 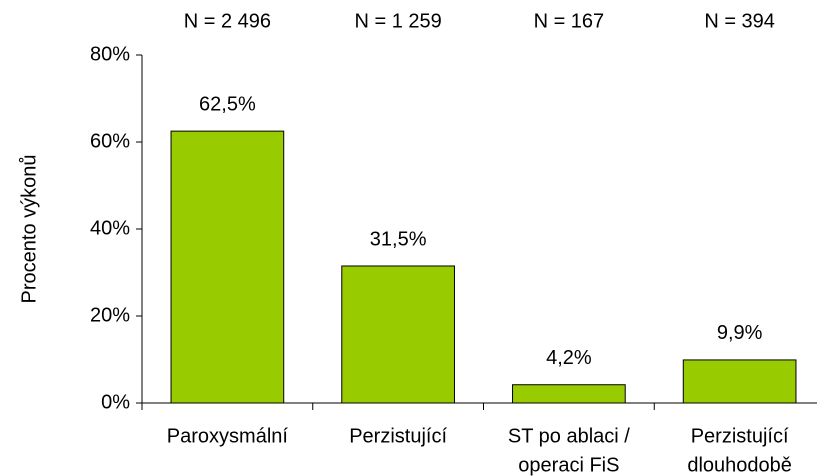 I want to click on x-tick-label: operaci FiS, so click(x=568, y=465).